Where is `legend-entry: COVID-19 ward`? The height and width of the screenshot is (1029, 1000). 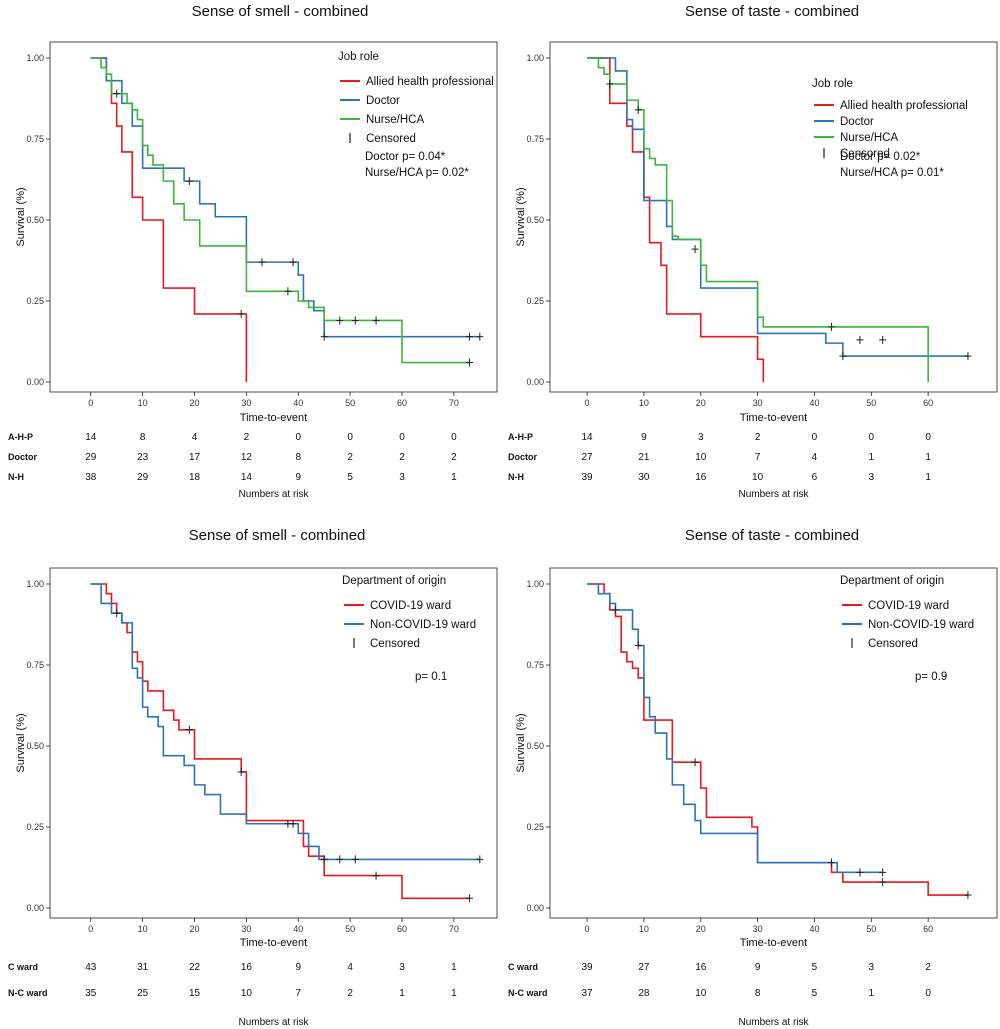 legend-entry: COVID-19 ward is located at coordinates (908, 606).